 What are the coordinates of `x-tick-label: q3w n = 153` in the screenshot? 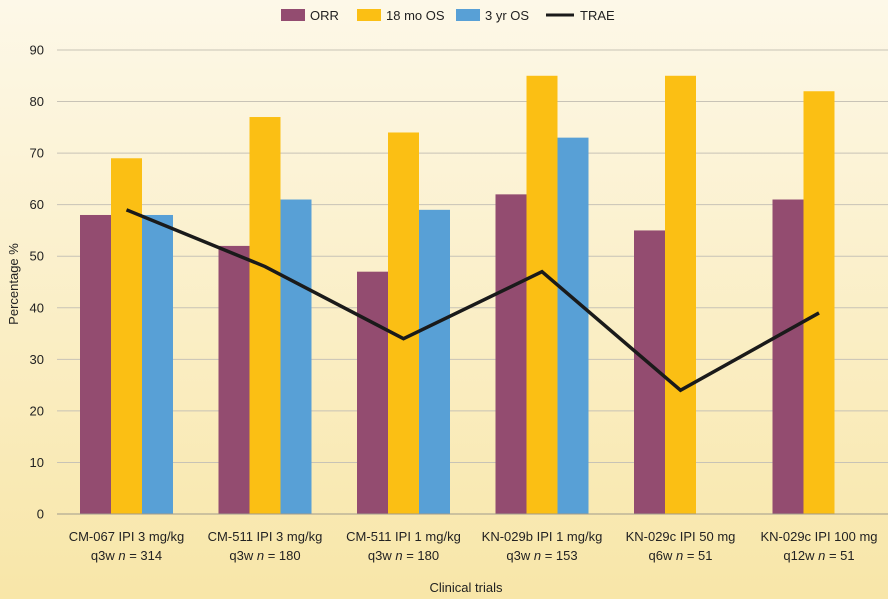 It's located at (541, 555).